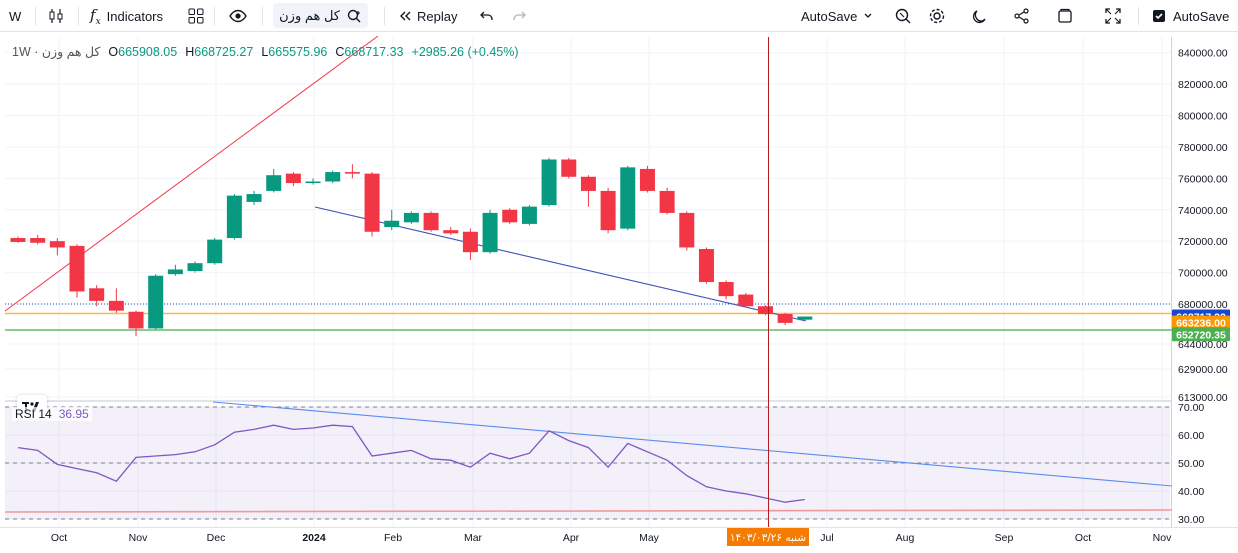 The image size is (1238, 553). Describe the element at coordinates (1083, 538) in the screenshot. I see `time-axis-label: Oct` at that location.